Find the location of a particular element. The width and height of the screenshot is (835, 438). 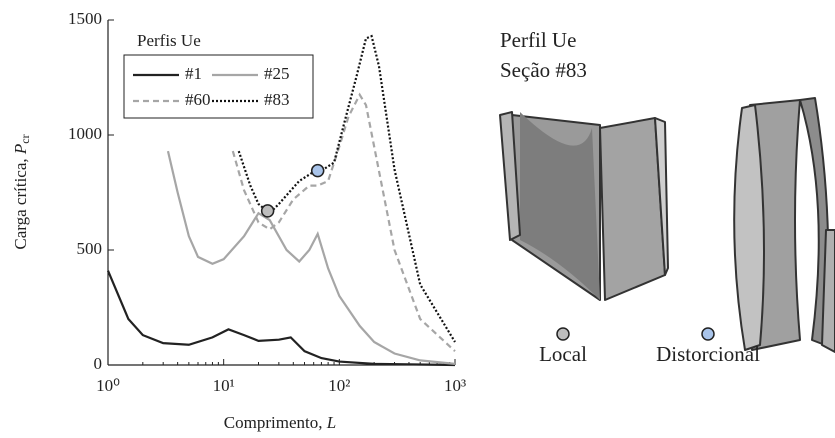

y-tick-label: 0 is located at coordinates (98, 363).